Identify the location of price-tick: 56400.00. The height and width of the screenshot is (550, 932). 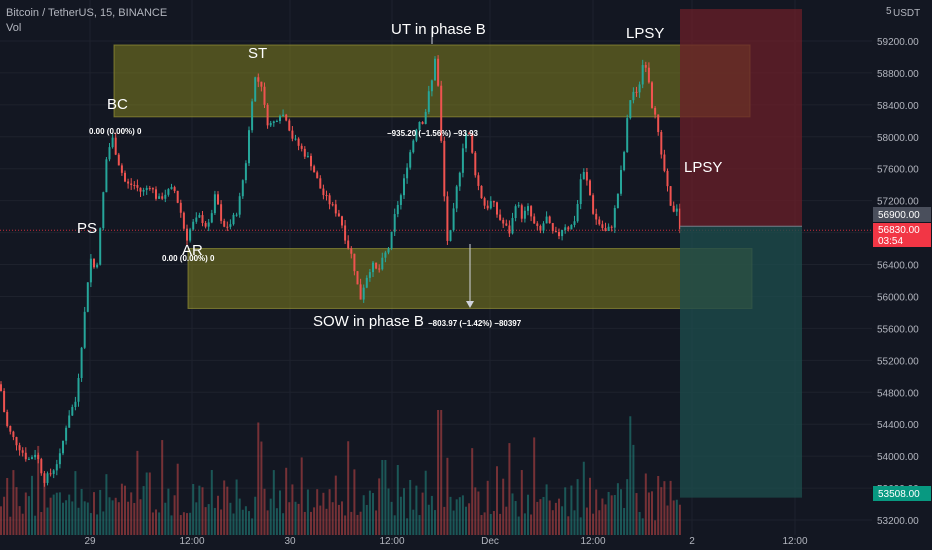
(898, 266).